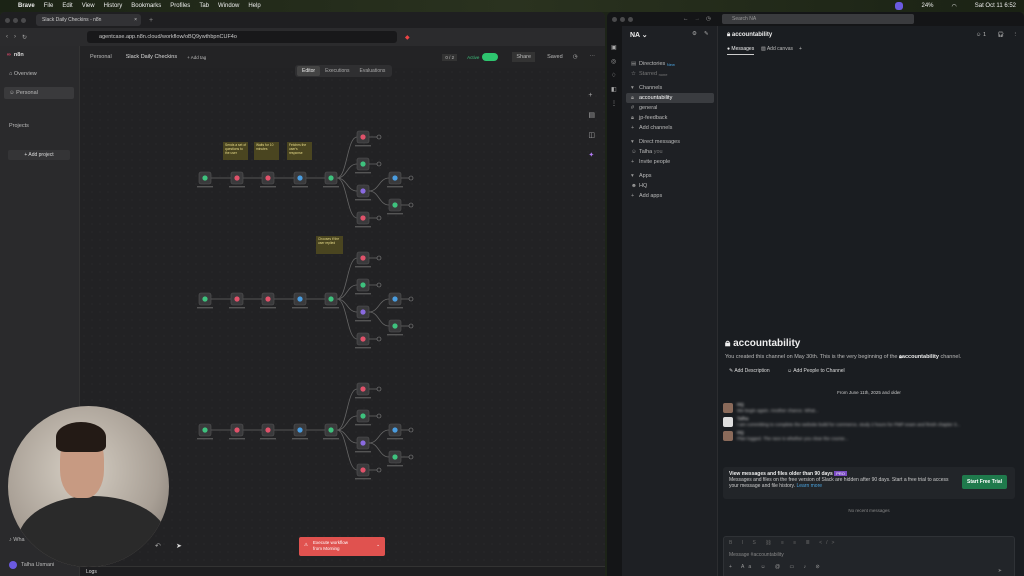 The image size is (1024, 576). What do you see at coordinates (26, 6) in the screenshot?
I see `menu-app: Brave` at bounding box center [26, 6].